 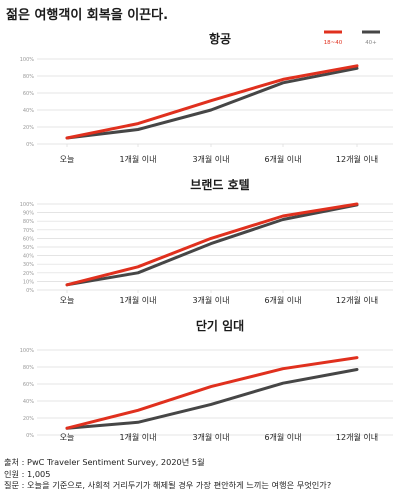 I want to click on chart-title: 단기 임대, so click(x=220, y=325).